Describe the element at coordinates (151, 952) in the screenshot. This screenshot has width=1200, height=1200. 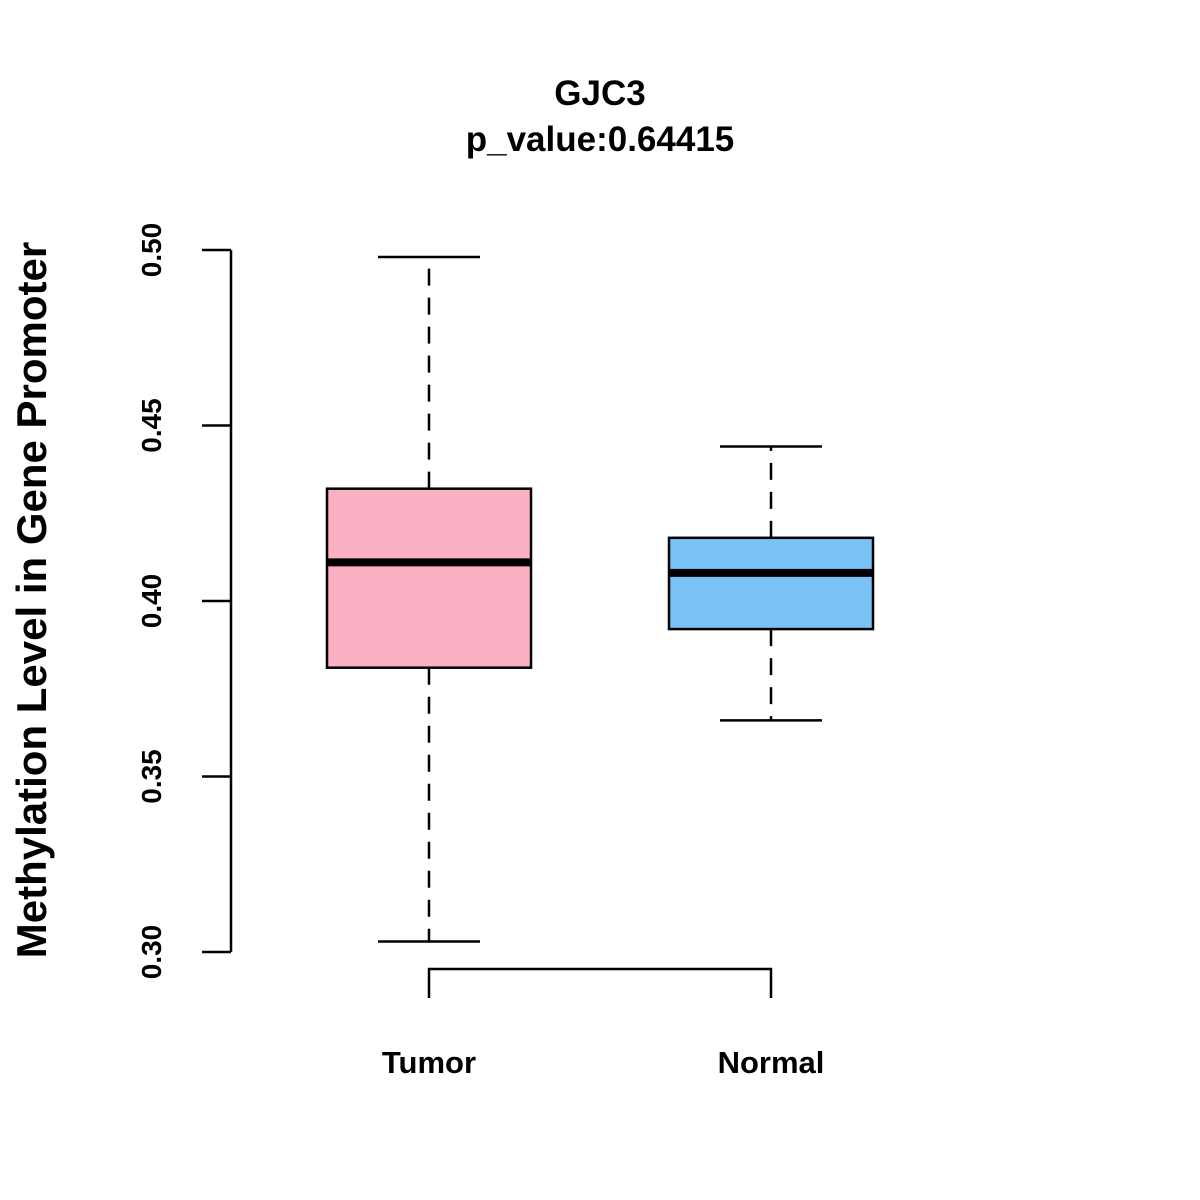
I see `y-tick-label: 0.30` at that location.